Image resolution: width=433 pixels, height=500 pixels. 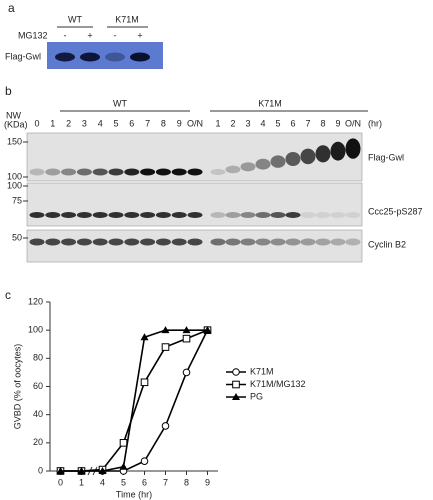 I want to click on x-tick-label: 7, so click(x=165, y=482).